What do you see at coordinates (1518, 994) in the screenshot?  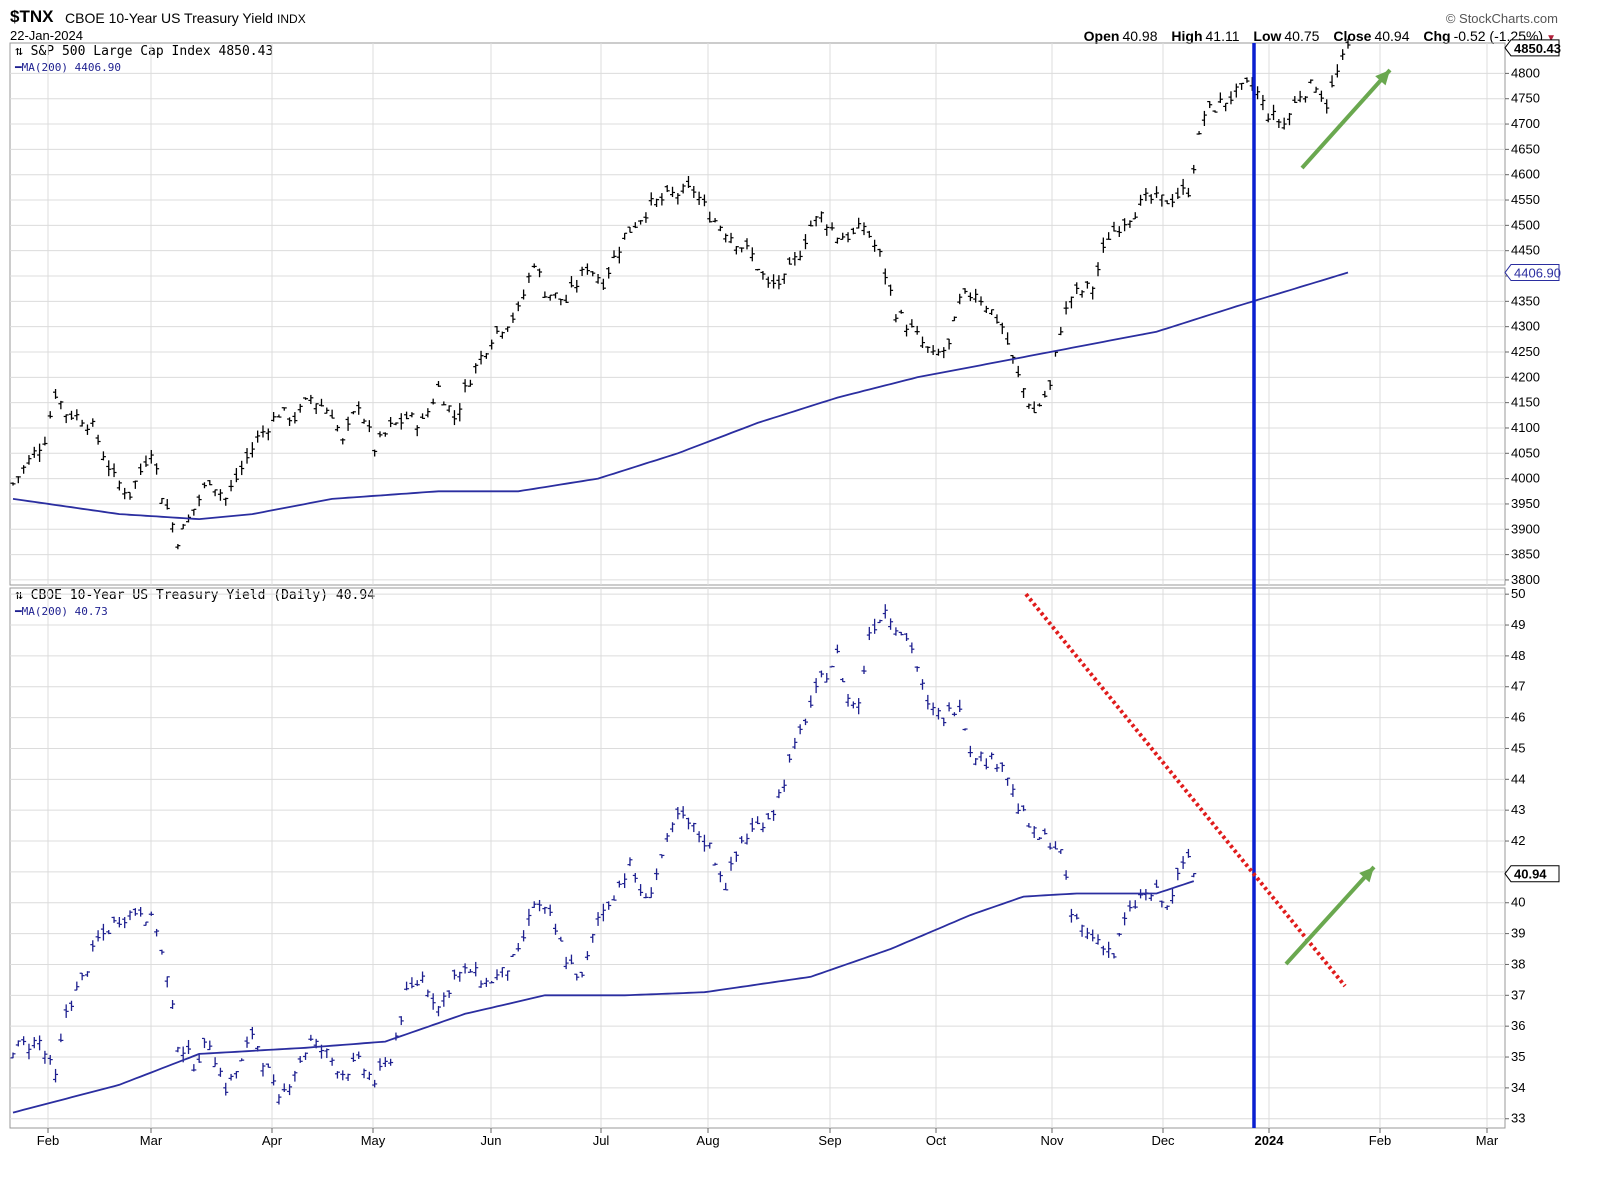 I see `y-tick-label: 37` at bounding box center [1518, 994].